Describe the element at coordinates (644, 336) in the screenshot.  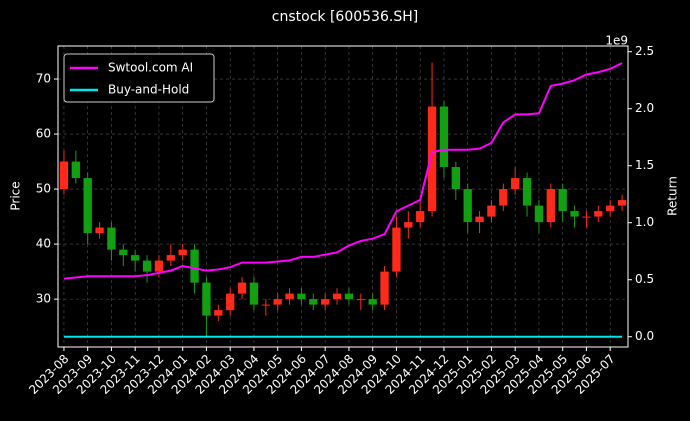
I see `y2-tick-label: 0.0` at that location.